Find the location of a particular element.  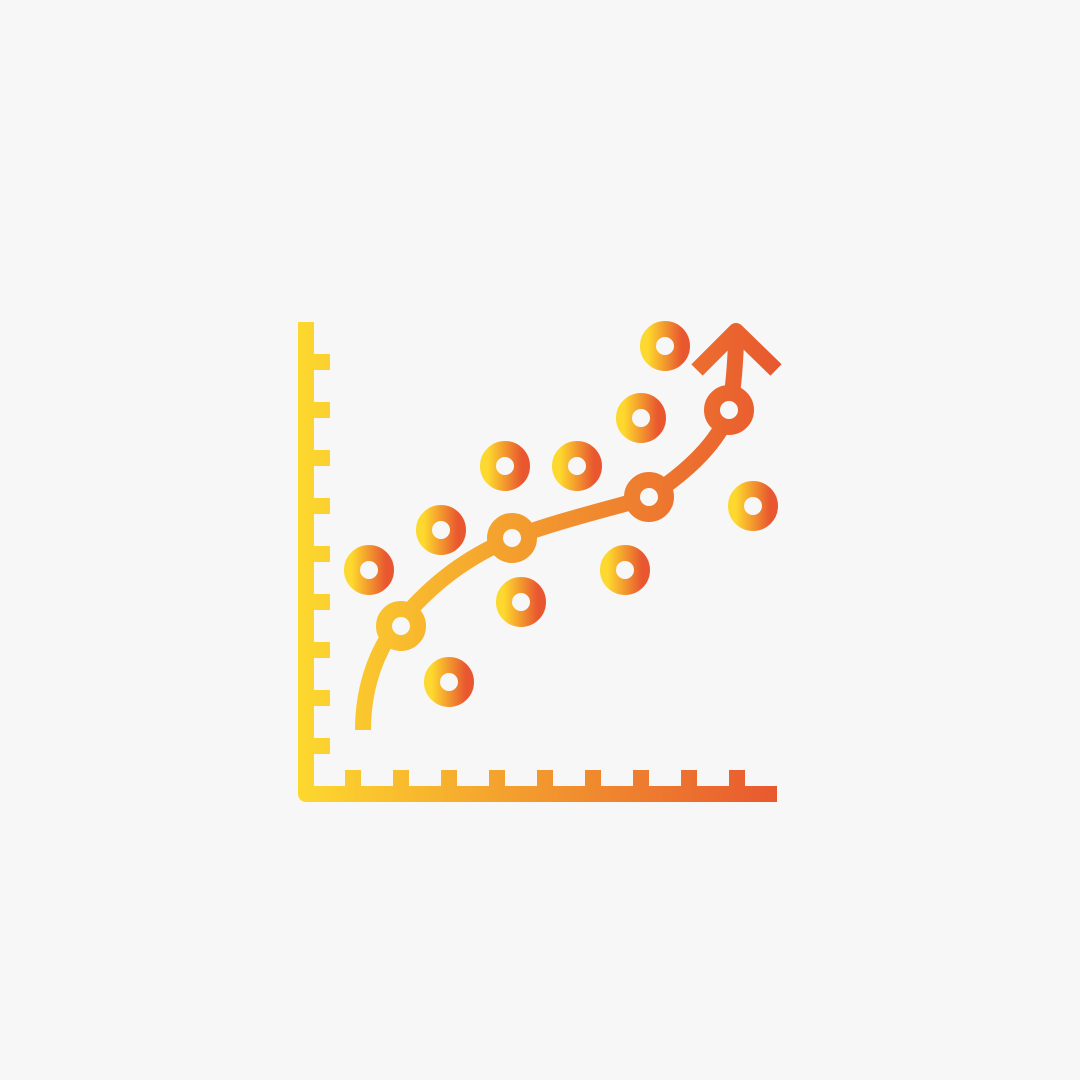

x-axis-ticks is located at coordinates (545, 782).